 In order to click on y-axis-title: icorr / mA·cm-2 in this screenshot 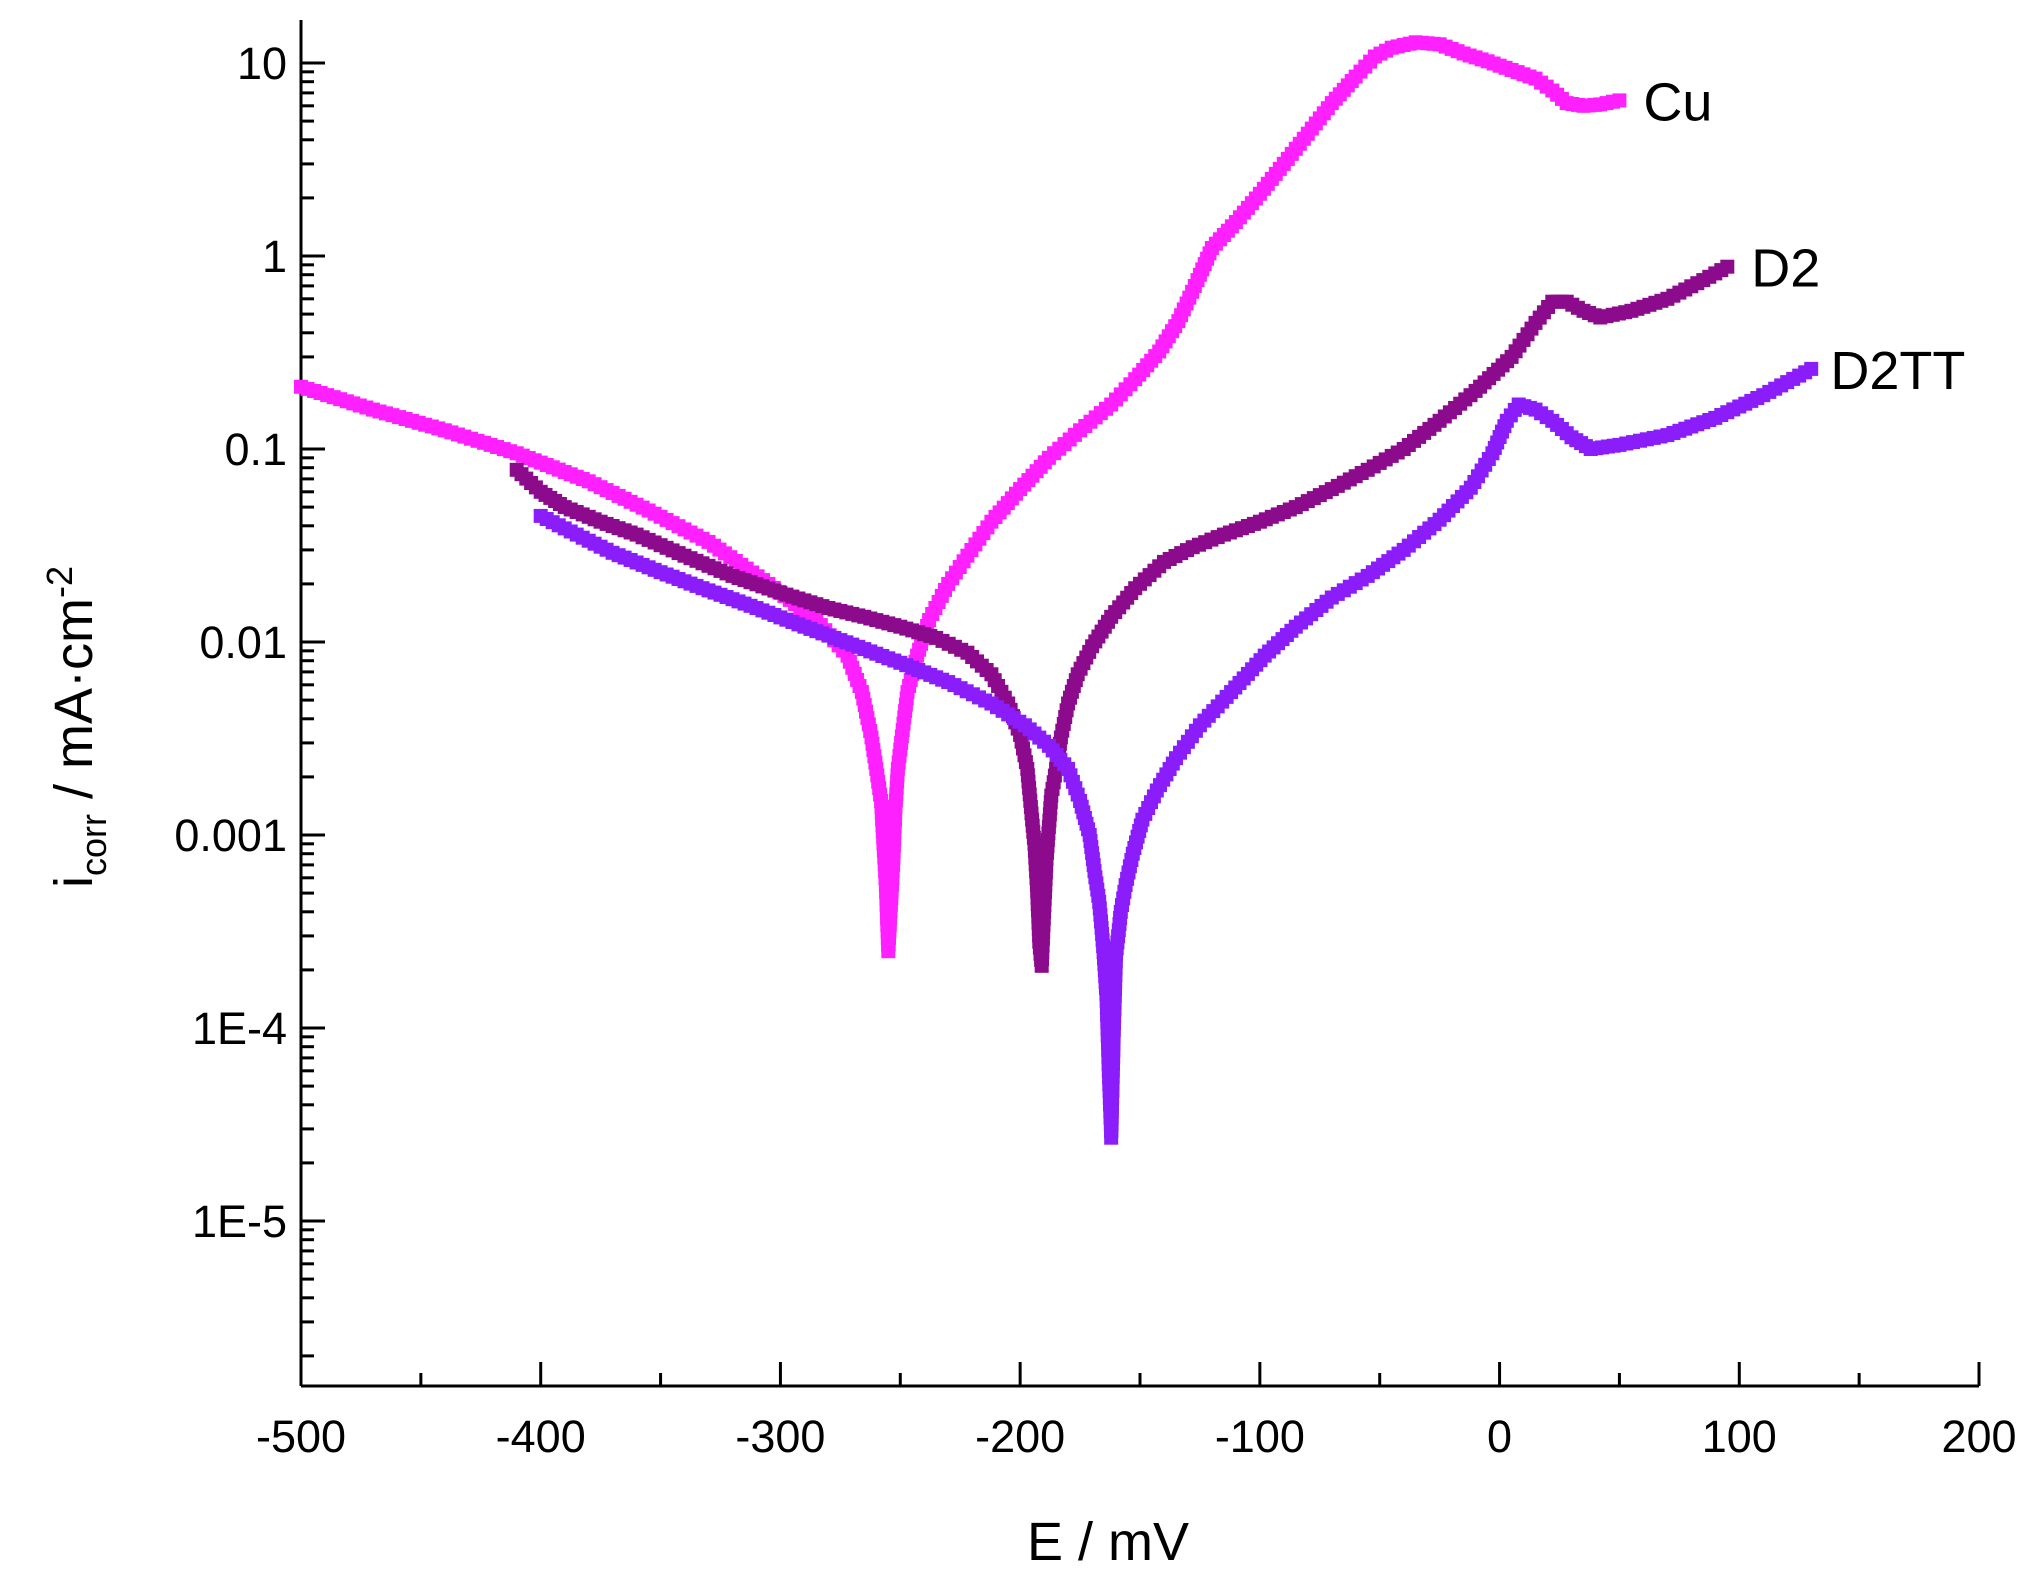, I will do `click(76, 727)`.